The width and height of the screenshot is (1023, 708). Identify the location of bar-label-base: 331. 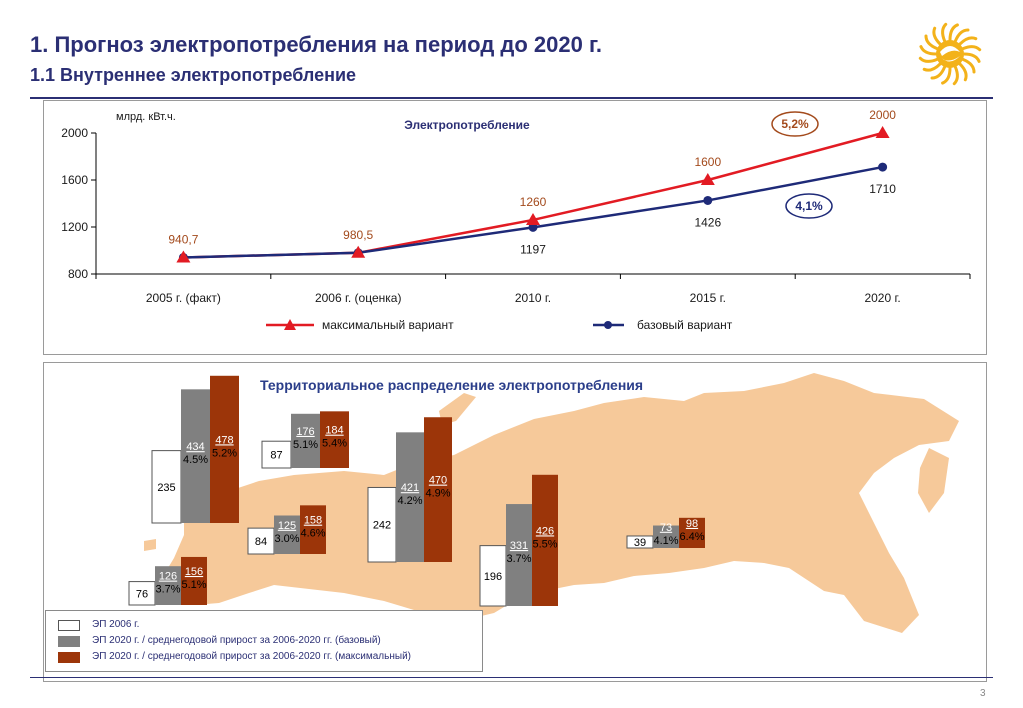
(519, 546).